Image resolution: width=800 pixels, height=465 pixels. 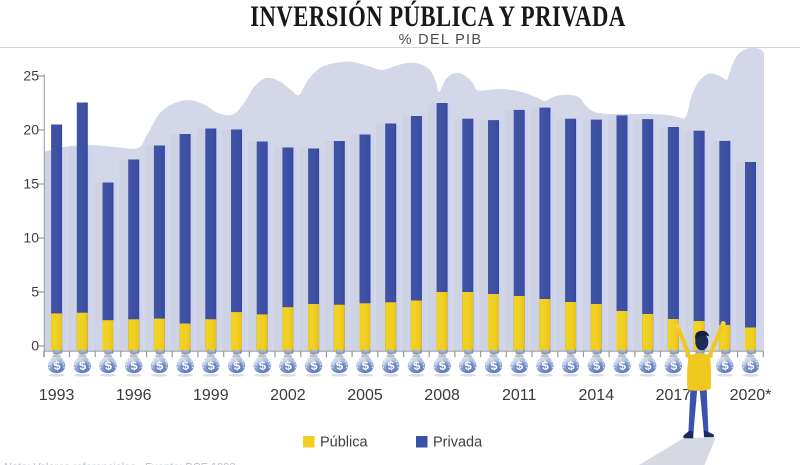 I want to click on svg-text: Privada, so click(x=458, y=443).